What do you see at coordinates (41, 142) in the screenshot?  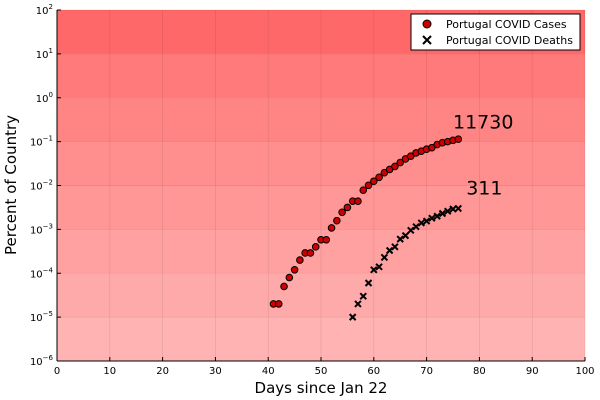 I see `y-tick-label: 10⁻¹` at bounding box center [41, 142].